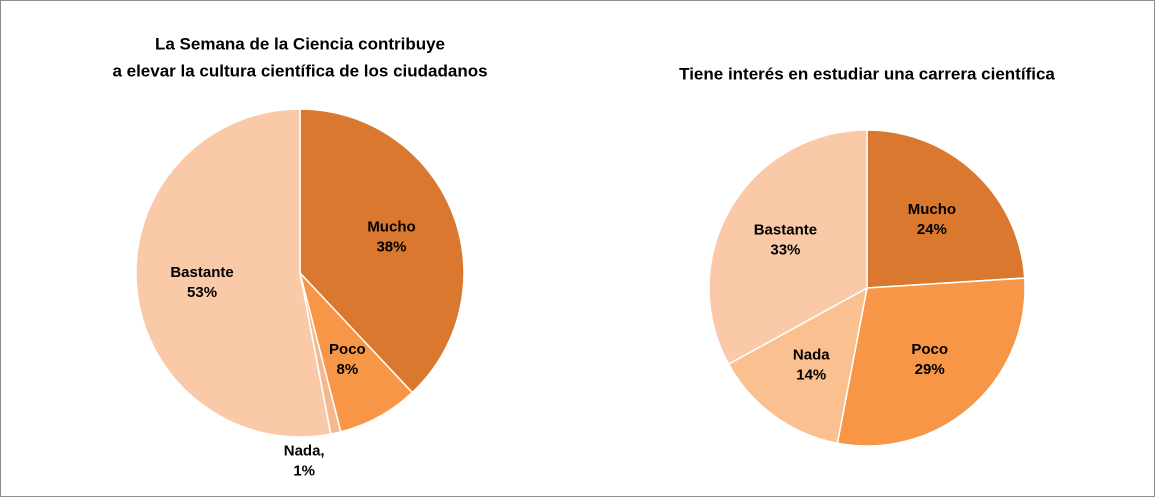 This screenshot has height=497, width=1155. What do you see at coordinates (202, 292) in the screenshot?
I see `slice-value: 53%` at bounding box center [202, 292].